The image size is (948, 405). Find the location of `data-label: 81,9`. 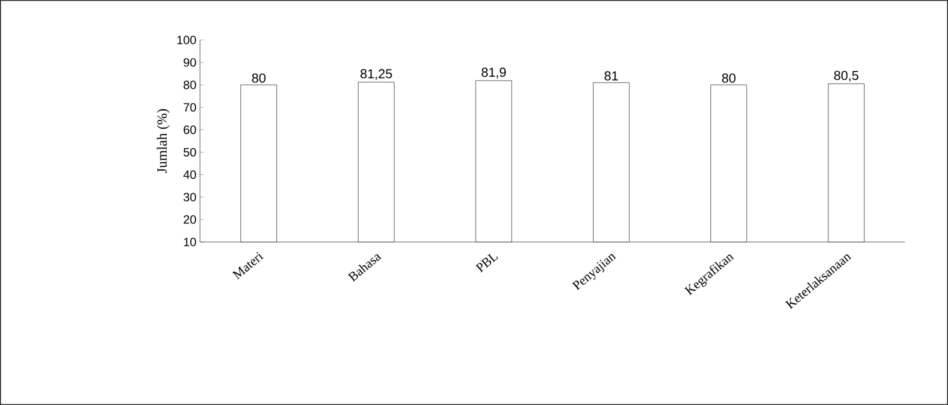

data-label: 81,9 is located at coordinates (494, 73).